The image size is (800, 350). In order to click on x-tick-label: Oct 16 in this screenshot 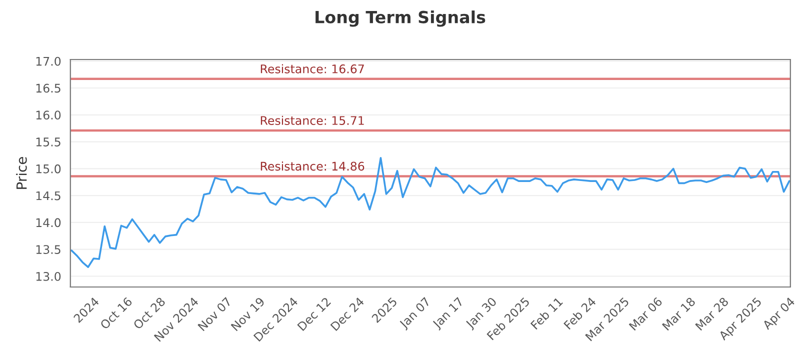, I will do `click(116, 313)`.